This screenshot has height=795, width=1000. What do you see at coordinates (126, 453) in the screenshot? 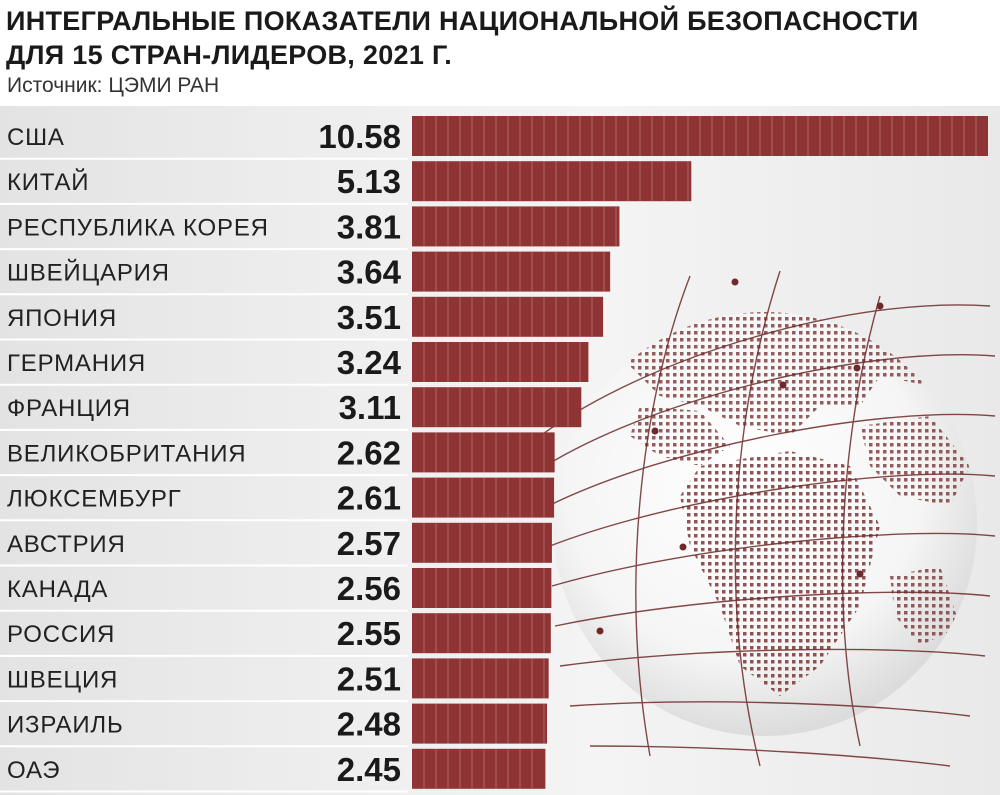
I see `category-label: ВЕЛИКОБРИТАНИЯ` at bounding box center [126, 453].